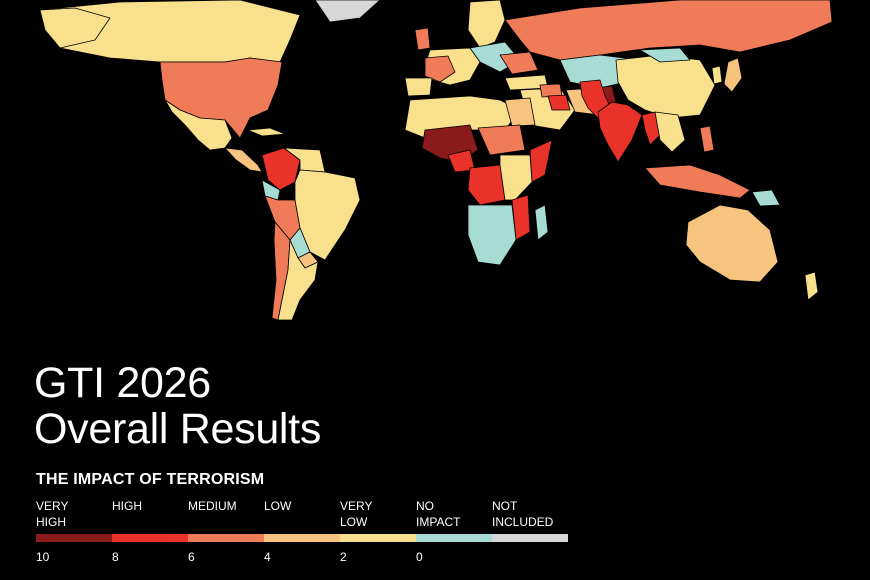 Image resolution: width=870 pixels, height=580 pixels. I want to click on legend-label-no-impact: NO IMPACT, so click(438, 514).